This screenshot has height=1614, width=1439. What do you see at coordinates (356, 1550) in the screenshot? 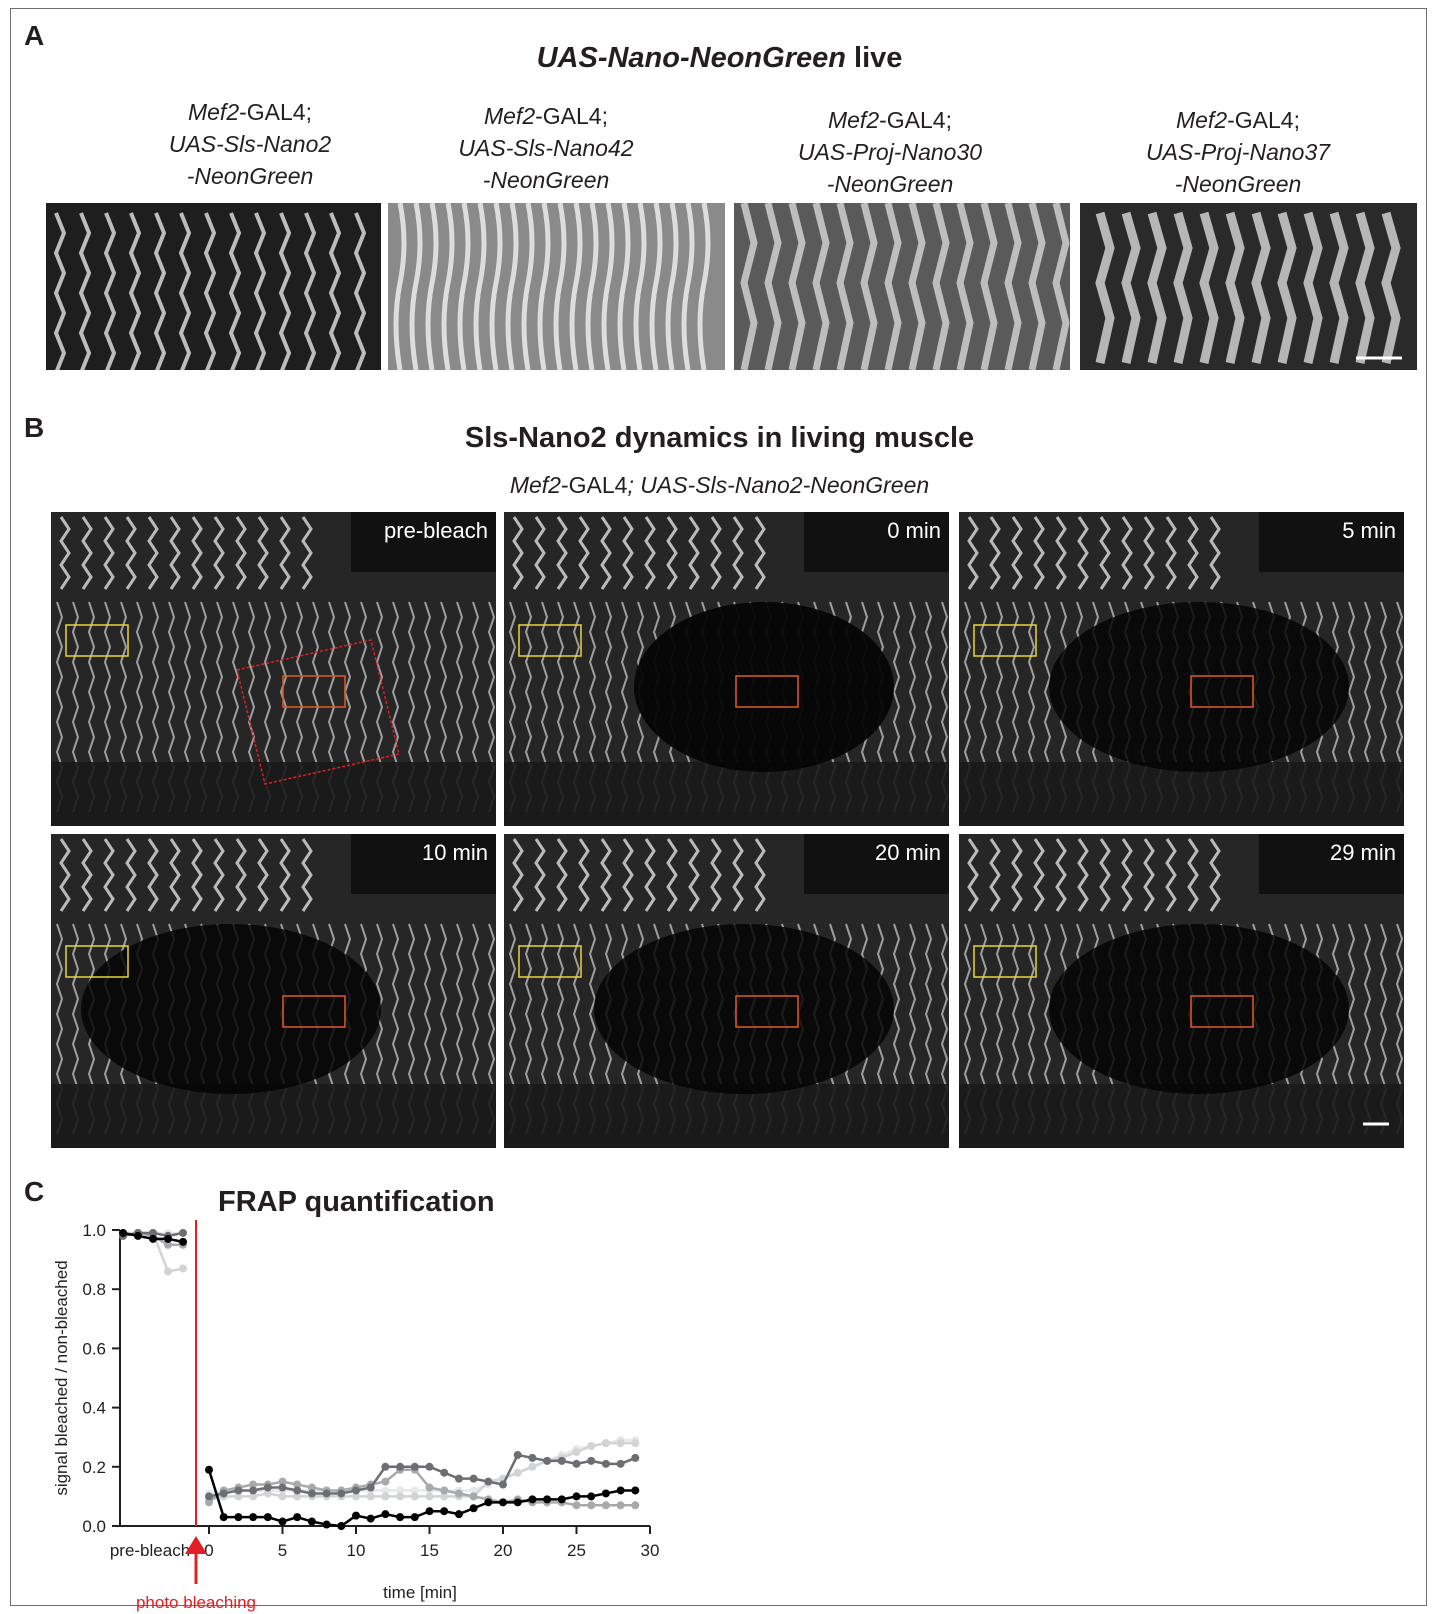
I see `x-tick-label: 10` at bounding box center [356, 1550].